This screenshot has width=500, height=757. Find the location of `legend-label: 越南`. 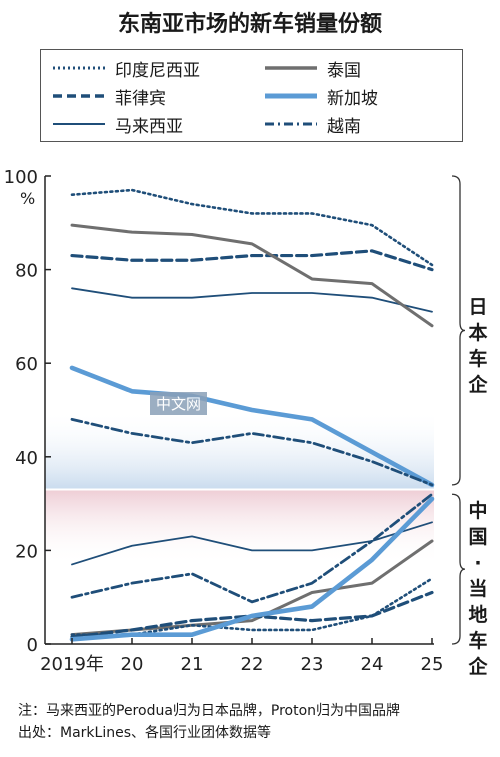

legend-label: 越南 is located at coordinates (344, 126).